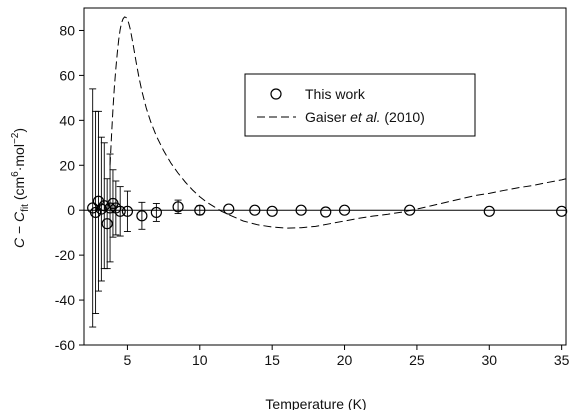 This screenshot has width=576, height=410. I want to click on legend-label-gaiser: Gaiser et al. (2010), so click(365, 117).